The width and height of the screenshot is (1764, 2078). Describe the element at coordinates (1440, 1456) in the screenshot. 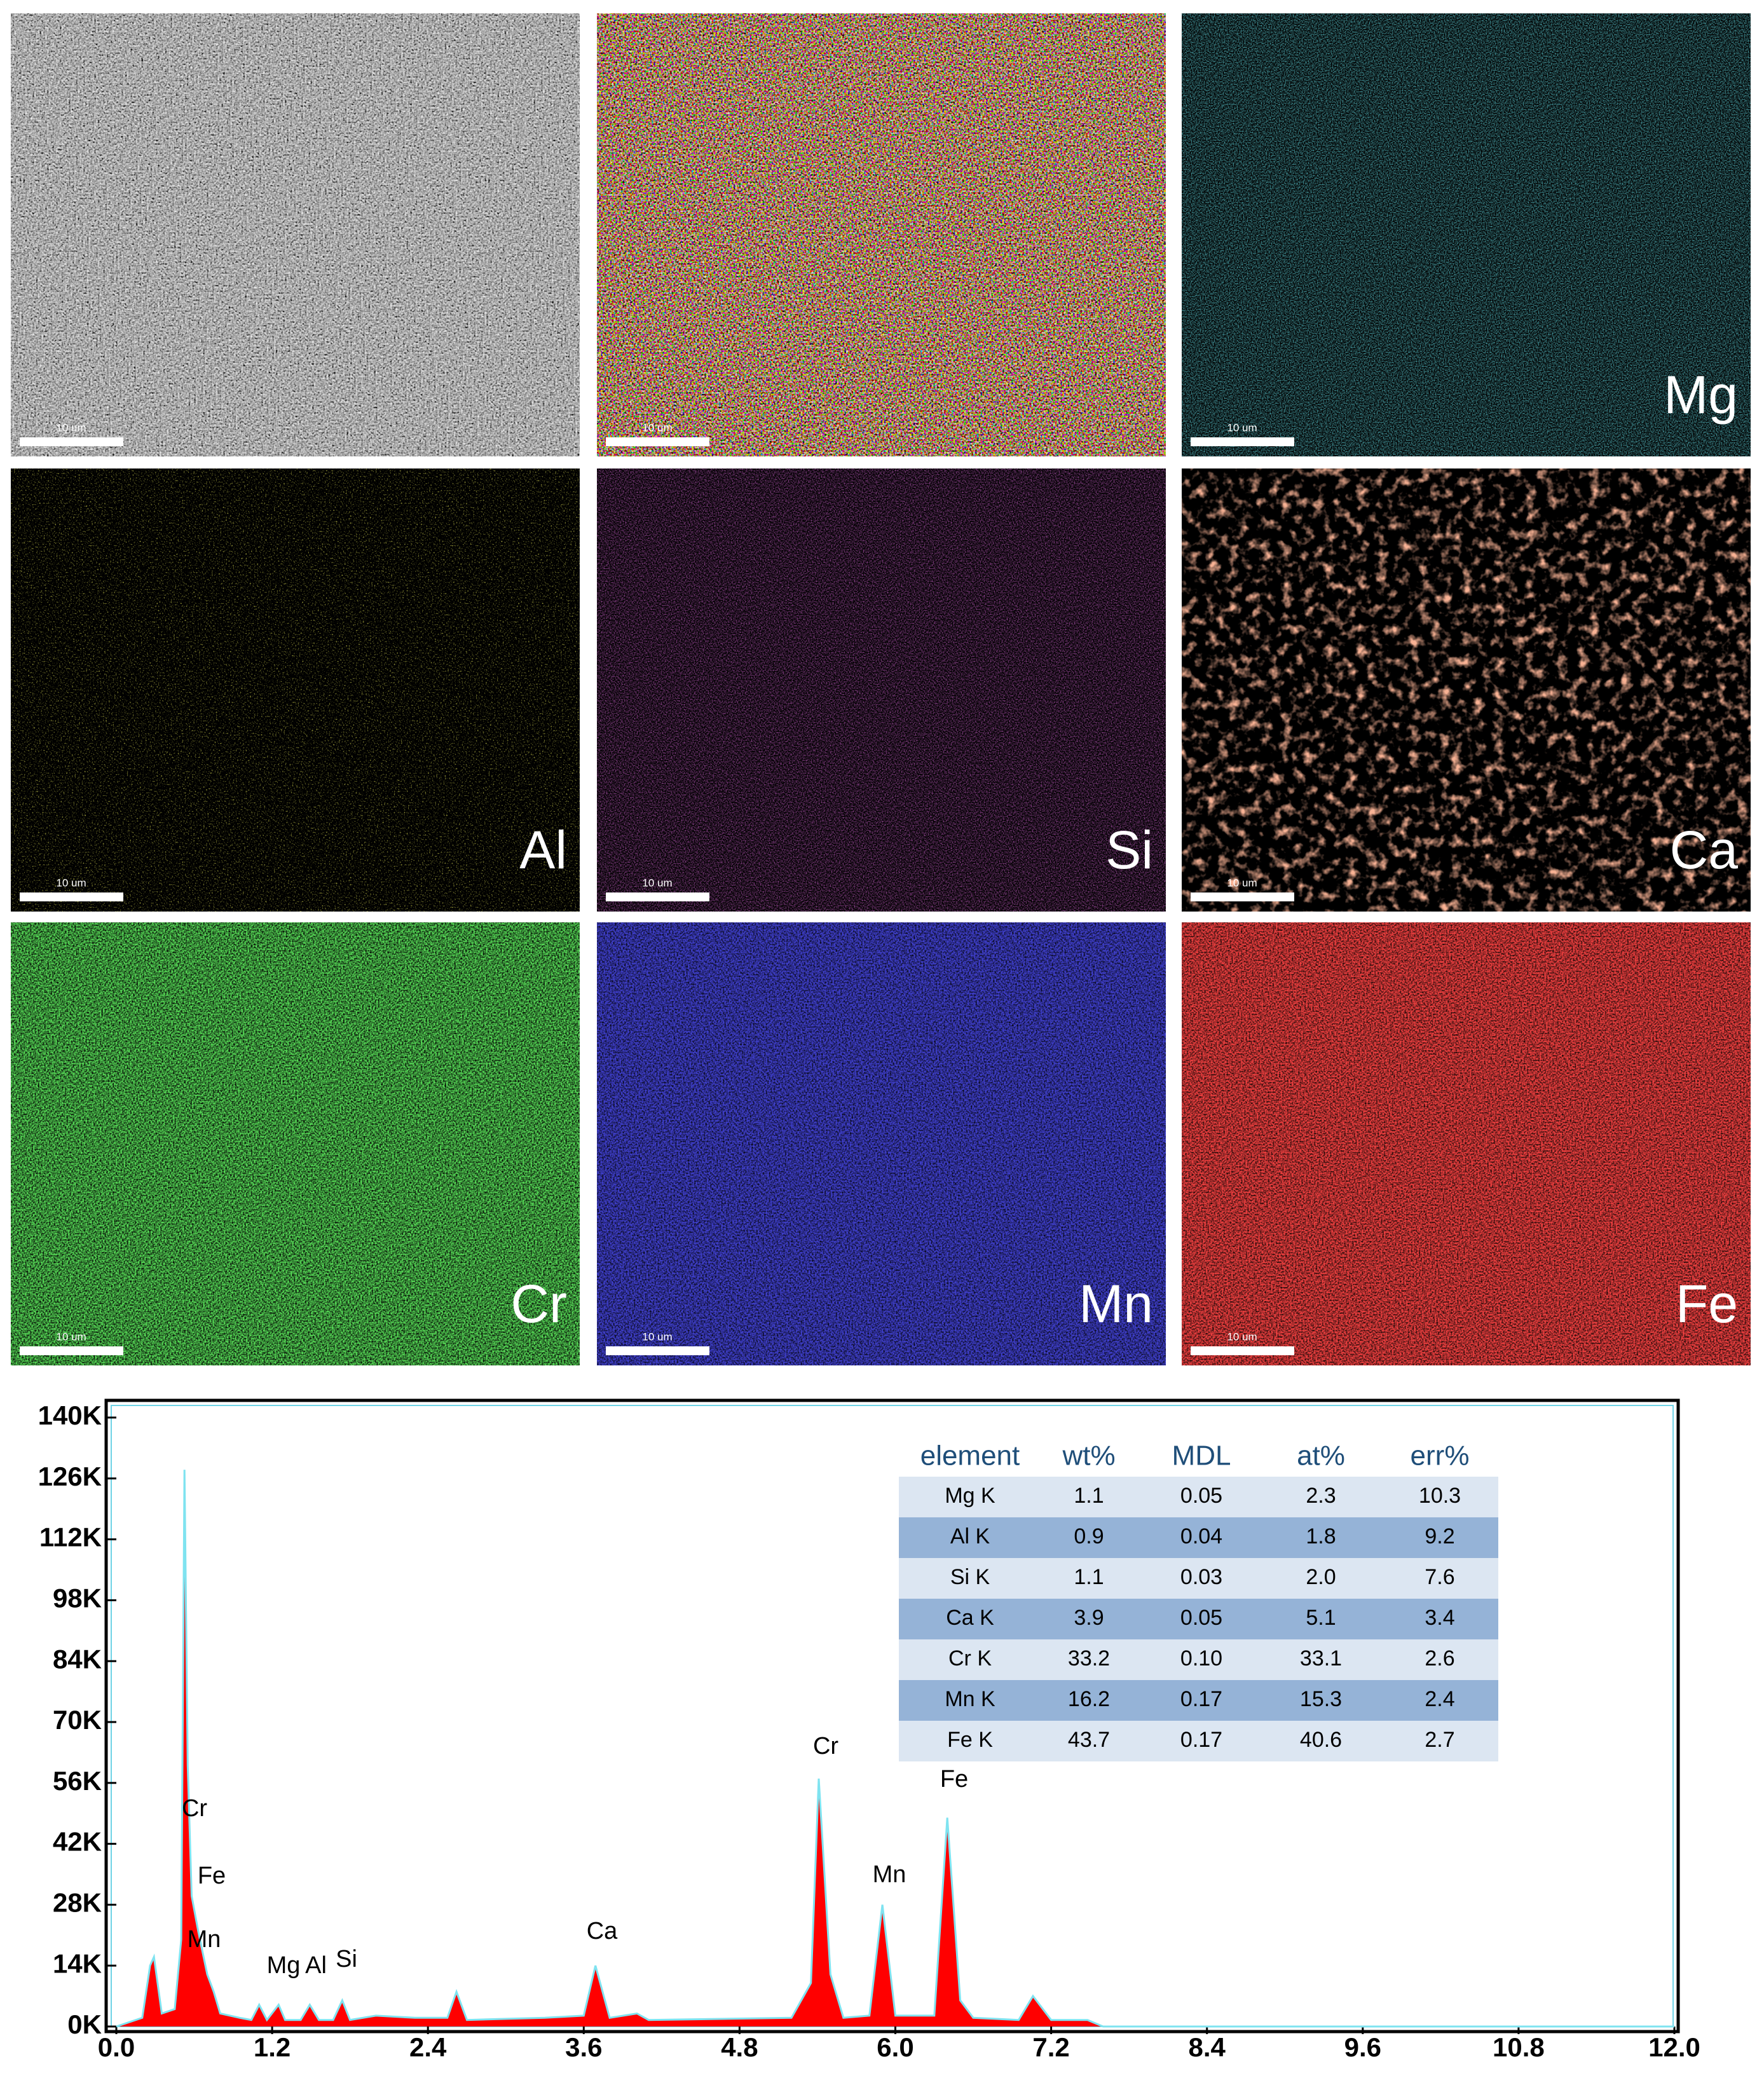

I see `table-header: err%` at that location.